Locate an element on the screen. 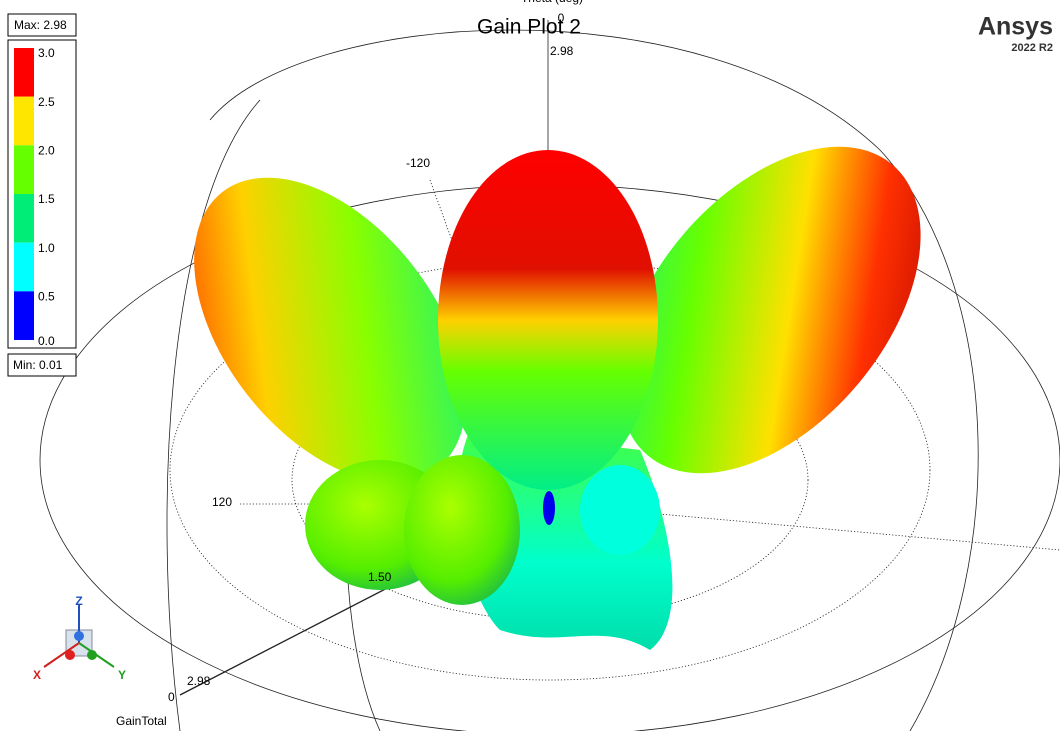 The image size is (1060, 731). triad-x: X is located at coordinates (37, 675).